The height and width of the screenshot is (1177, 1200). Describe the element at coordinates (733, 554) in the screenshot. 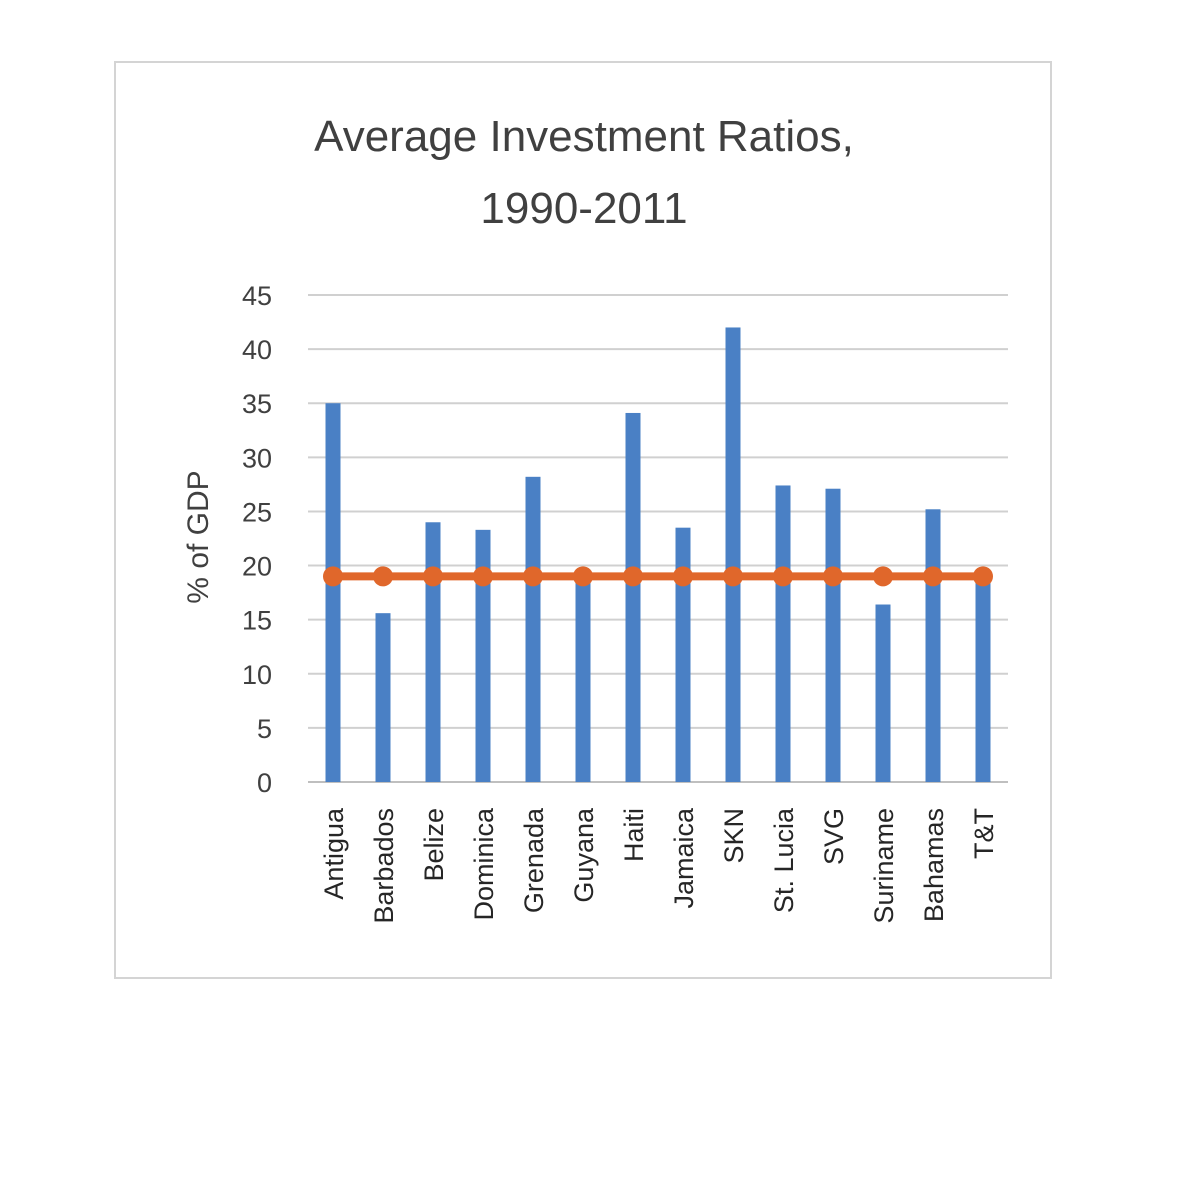

I see `bar-skn` at that location.